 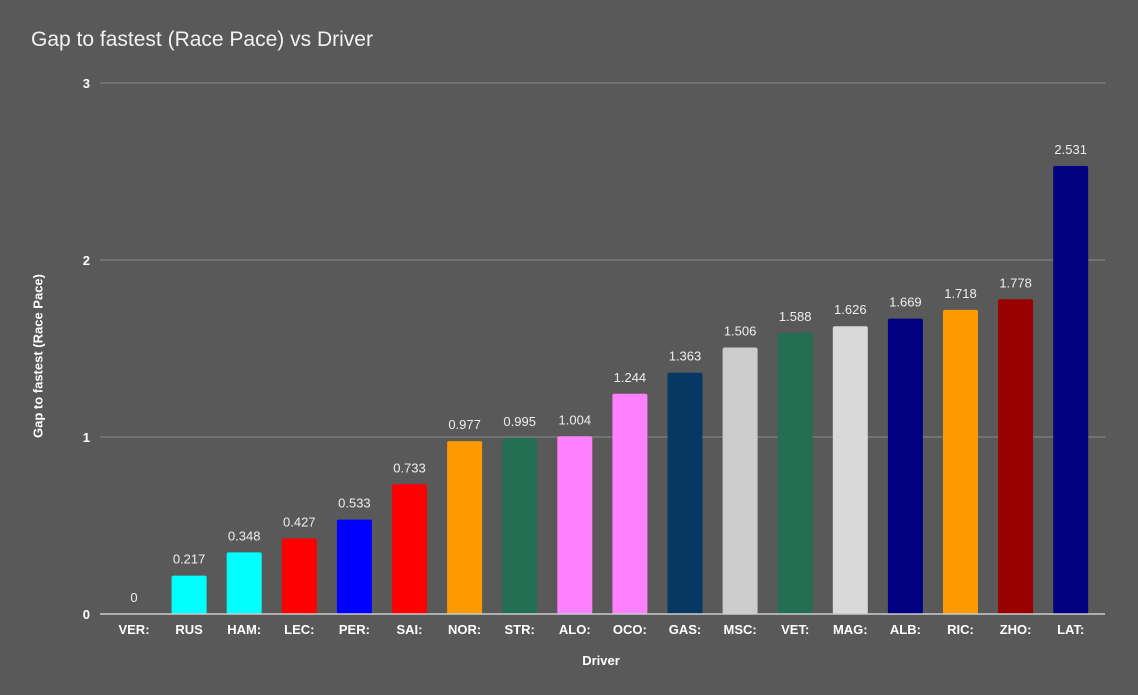 I want to click on x-tick-label: RIC:, so click(x=960, y=629).